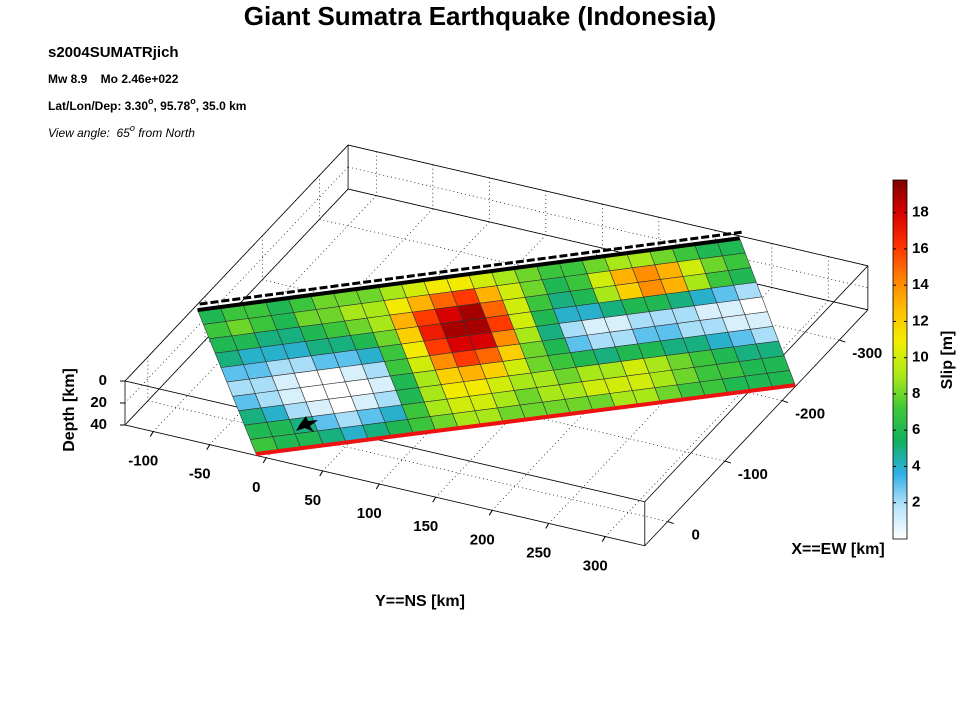 The image size is (960, 720). What do you see at coordinates (172, 106) in the screenshot?
I see `info-text: , 95.78` at bounding box center [172, 106].